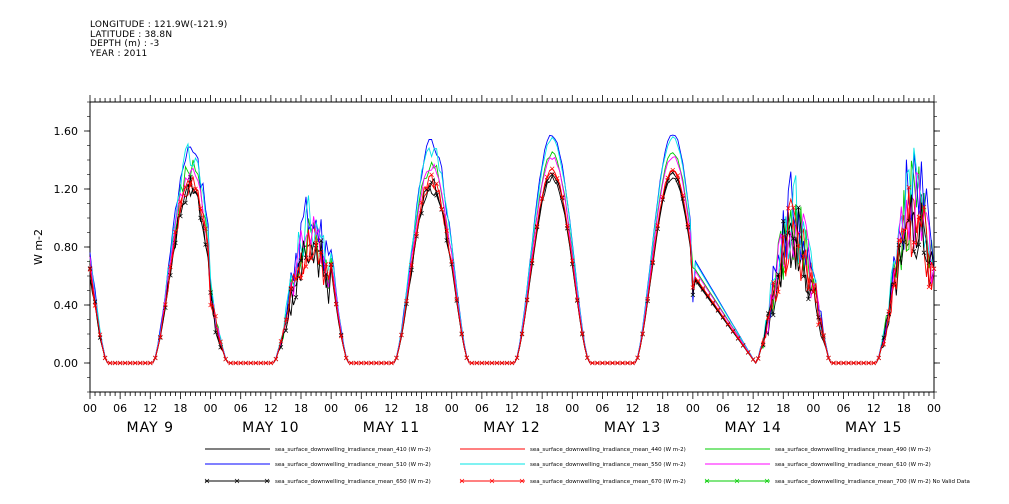  Describe the element at coordinates (391, 428) in the screenshot. I see `day-label: MAY 11` at that location.